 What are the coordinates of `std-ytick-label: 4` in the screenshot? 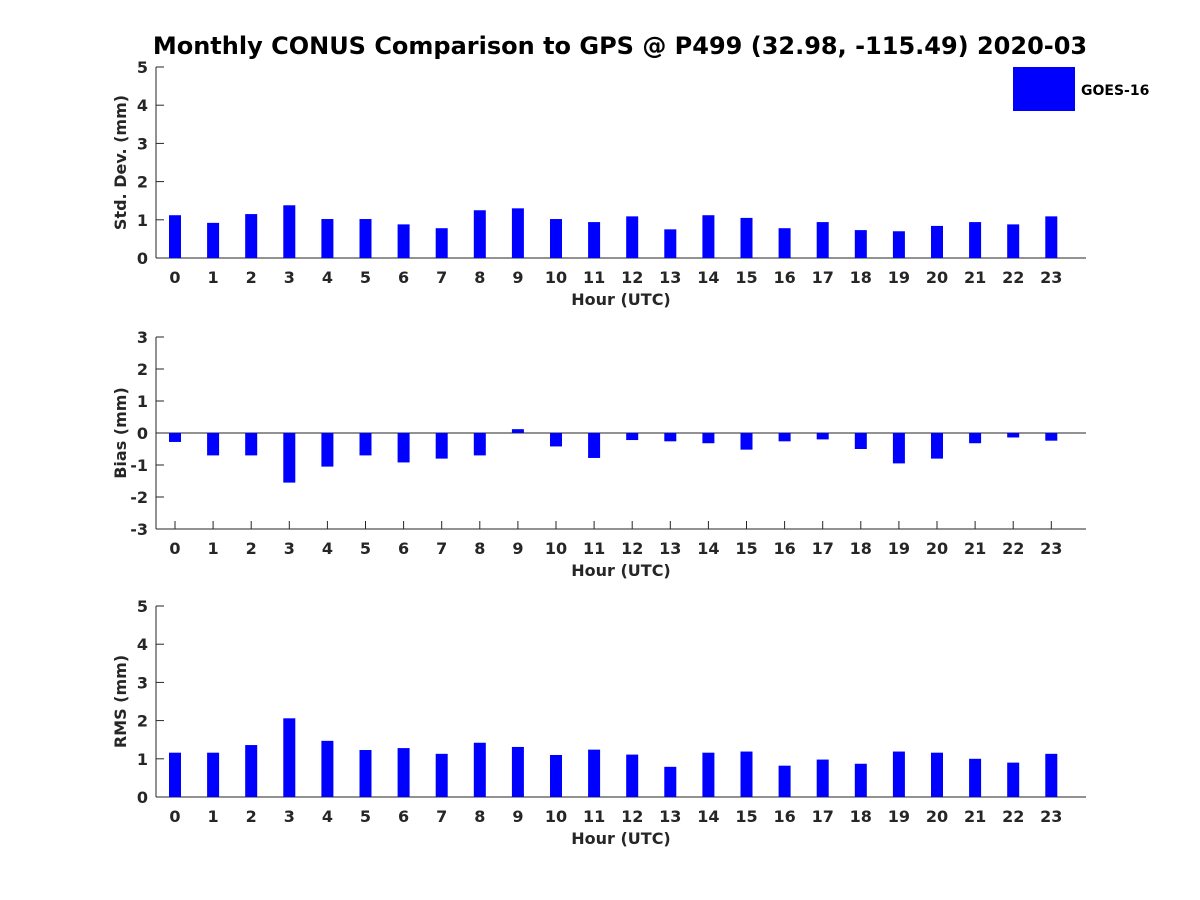 It's located at (142, 105).